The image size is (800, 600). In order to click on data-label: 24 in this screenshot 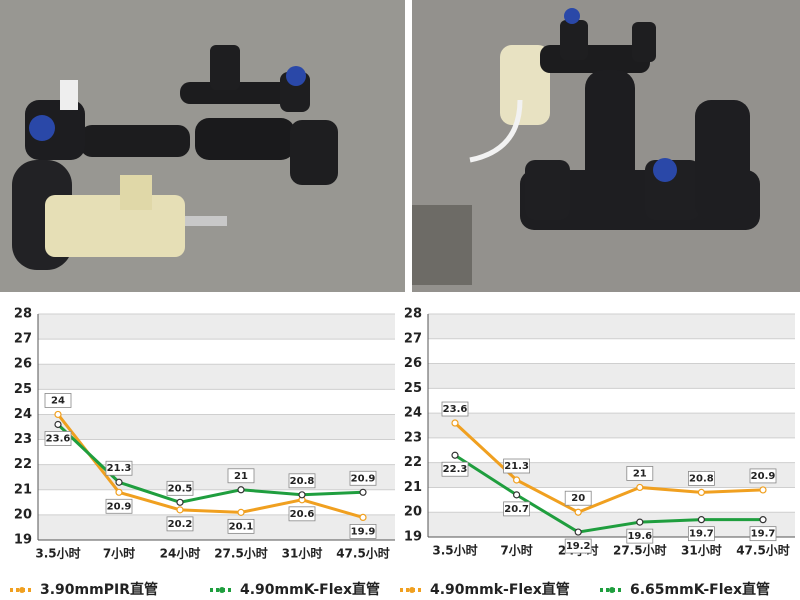, I will do `click(58, 400)`.